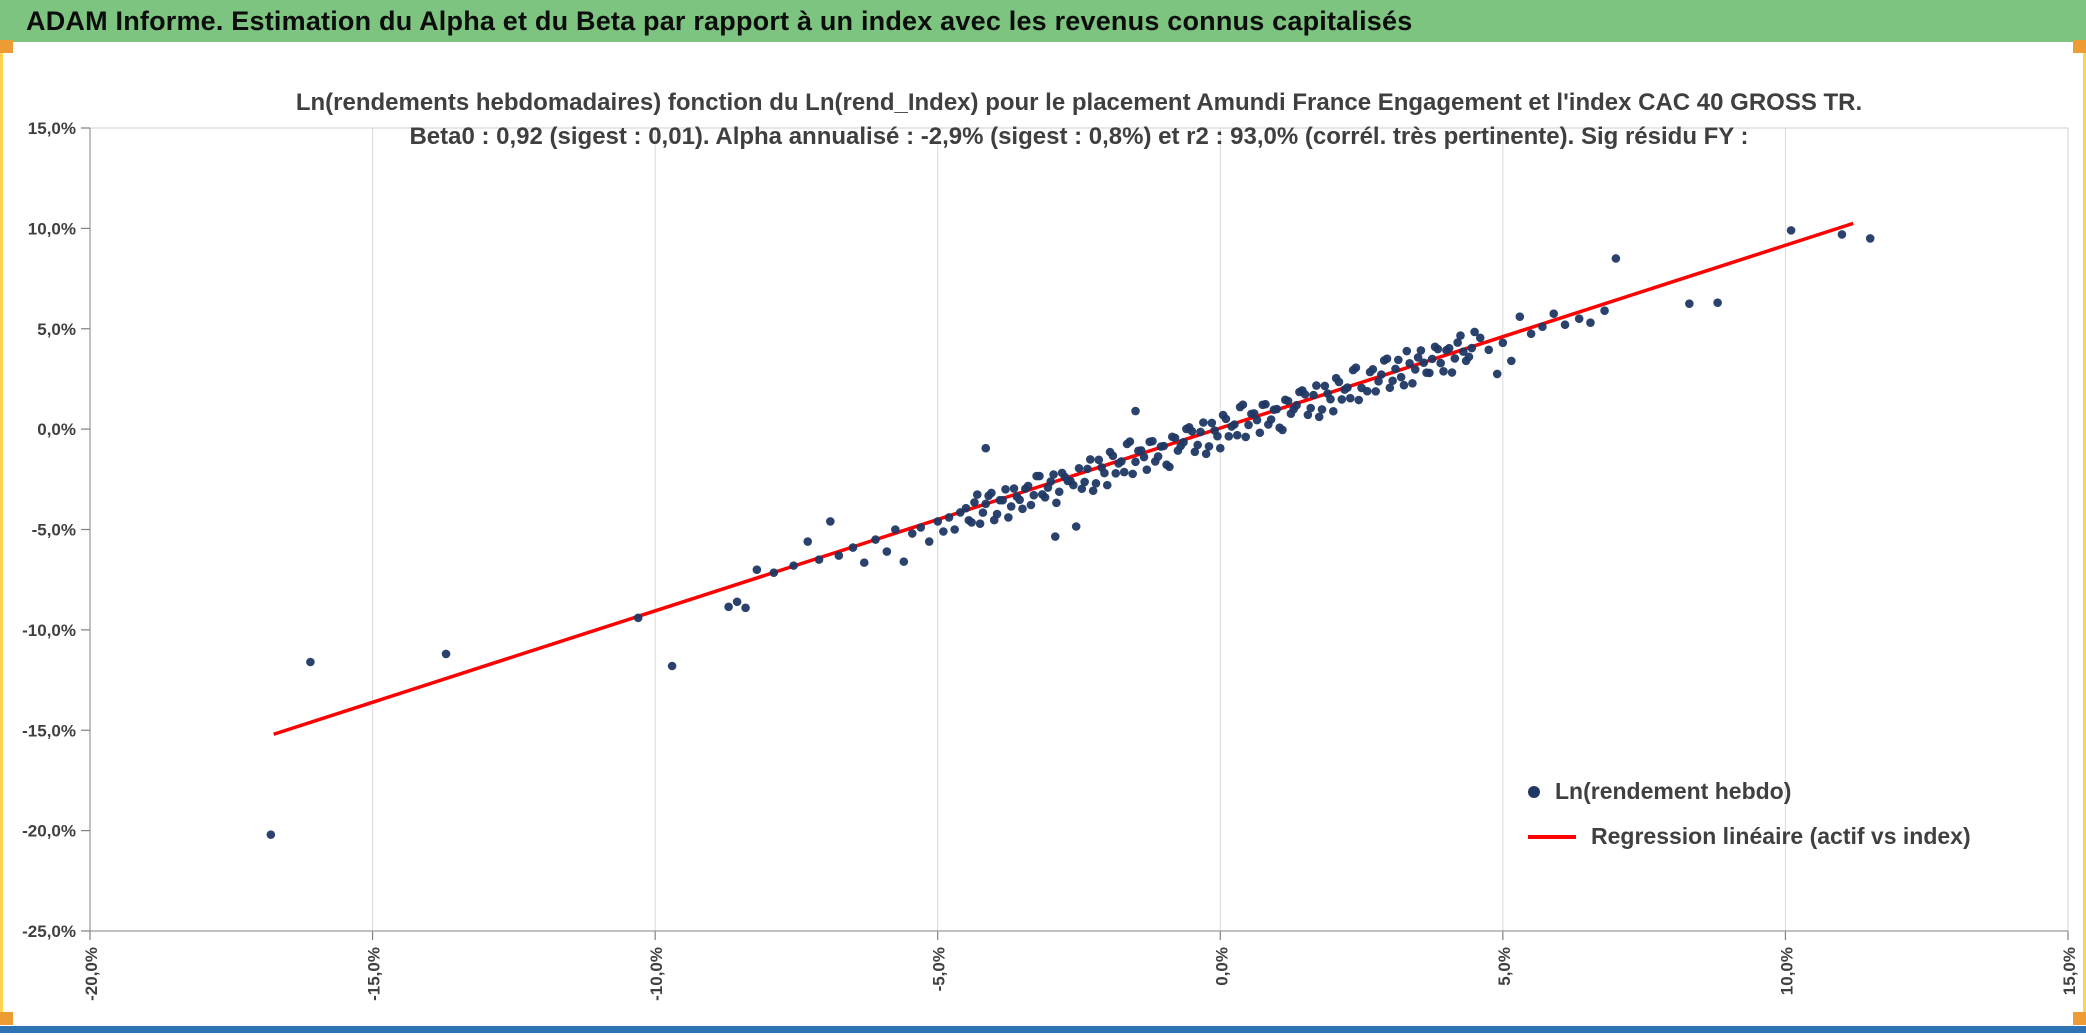 The height and width of the screenshot is (1035, 2086). What do you see at coordinates (1534, 791) in the screenshot?
I see `scatter-marker-icon` at bounding box center [1534, 791].